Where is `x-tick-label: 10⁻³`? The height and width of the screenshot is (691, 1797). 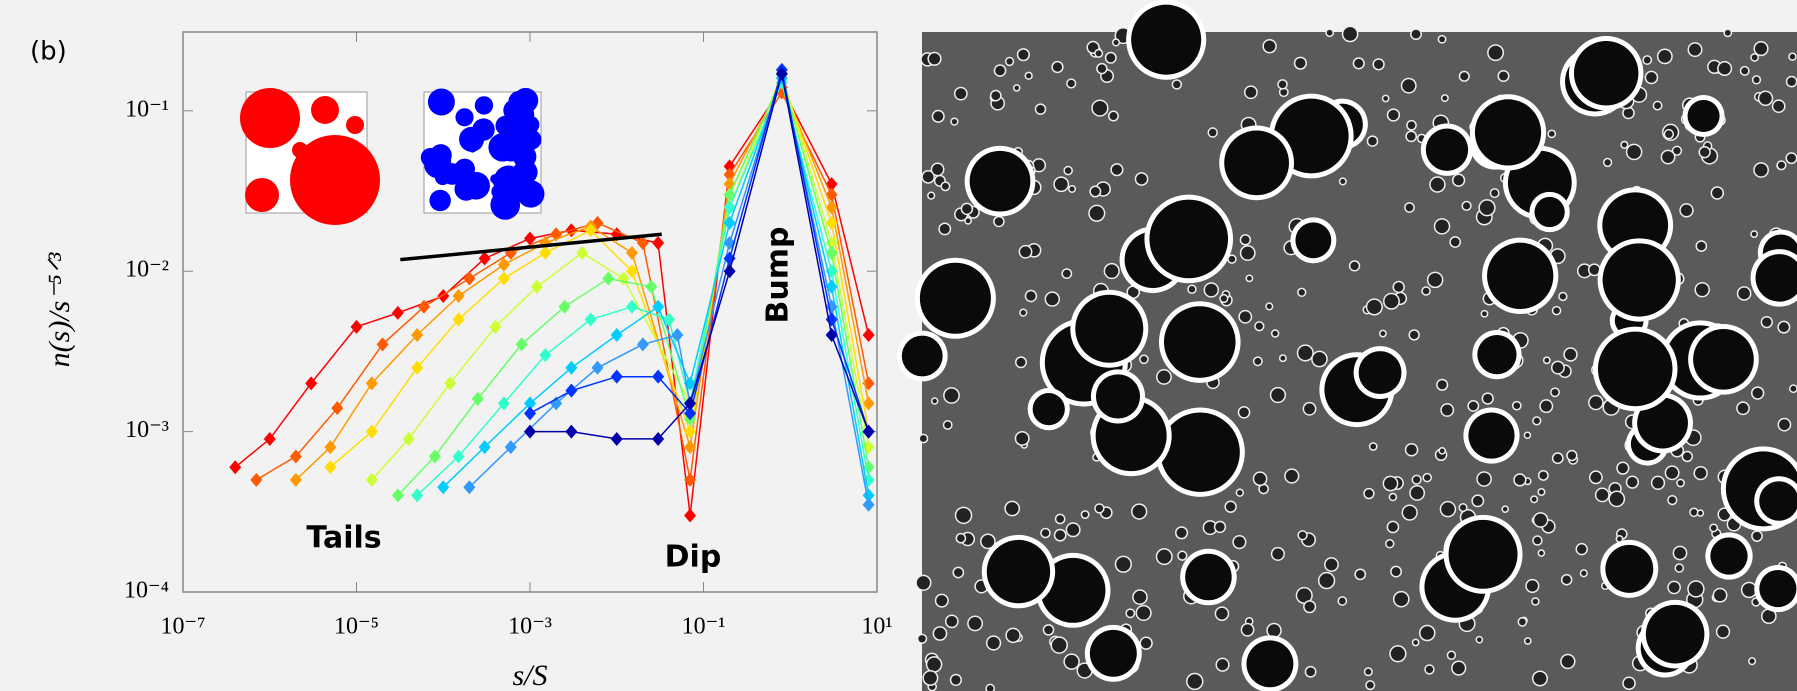
x-tick-label: 10⁻³ is located at coordinates (530, 627).